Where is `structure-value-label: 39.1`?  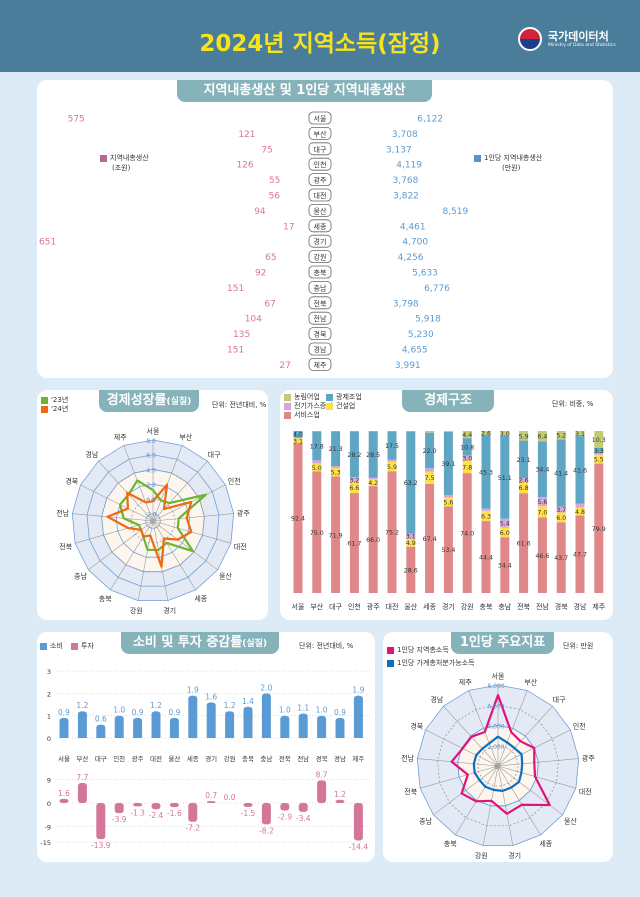 structure-value-label: 39.1 is located at coordinates (448, 464).